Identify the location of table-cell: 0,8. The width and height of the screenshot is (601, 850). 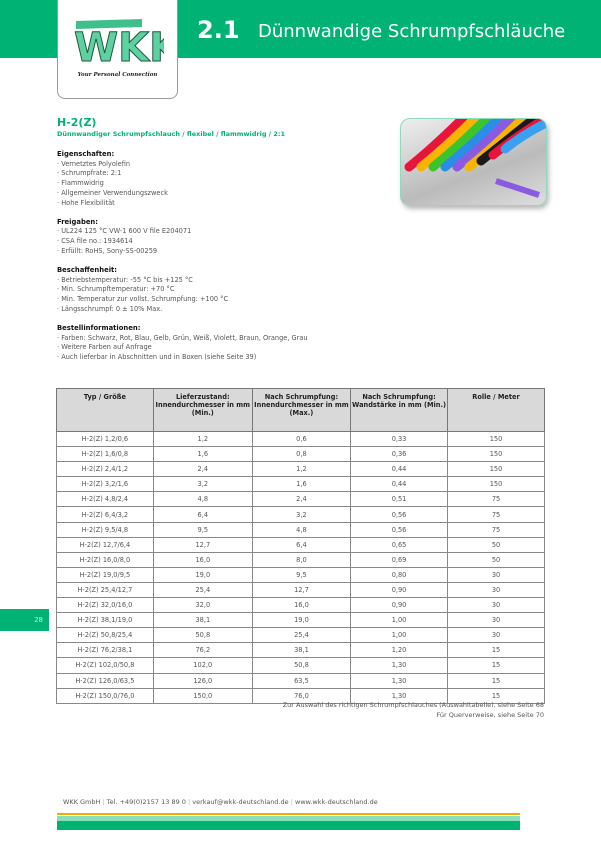
(301, 454).